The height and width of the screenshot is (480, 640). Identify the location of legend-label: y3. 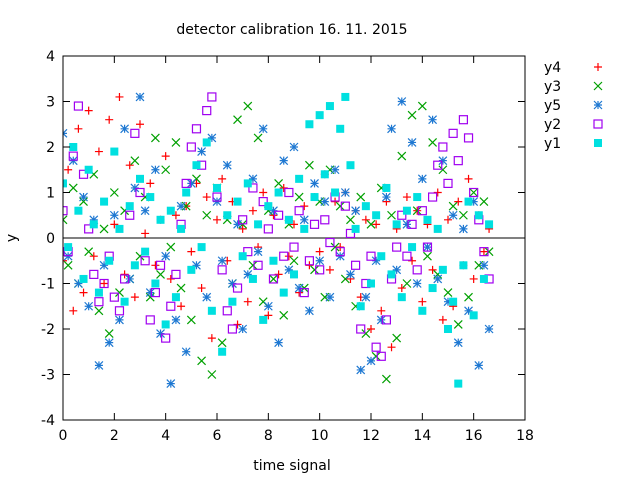
(552, 87).